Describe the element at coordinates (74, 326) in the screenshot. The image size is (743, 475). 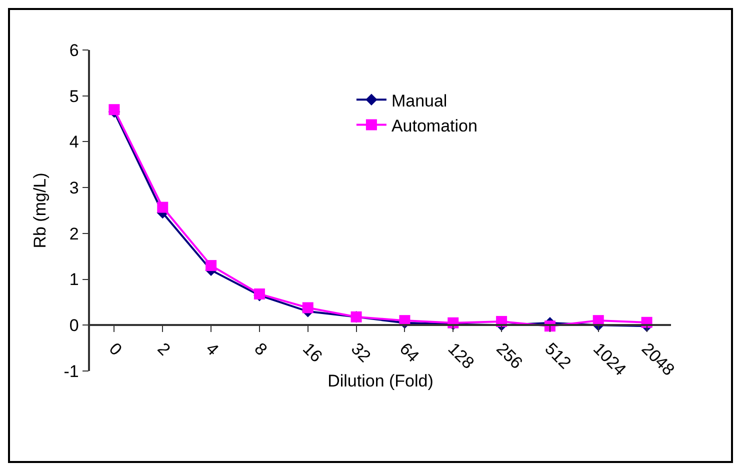
I see `y-tick-label: 0` at that location.